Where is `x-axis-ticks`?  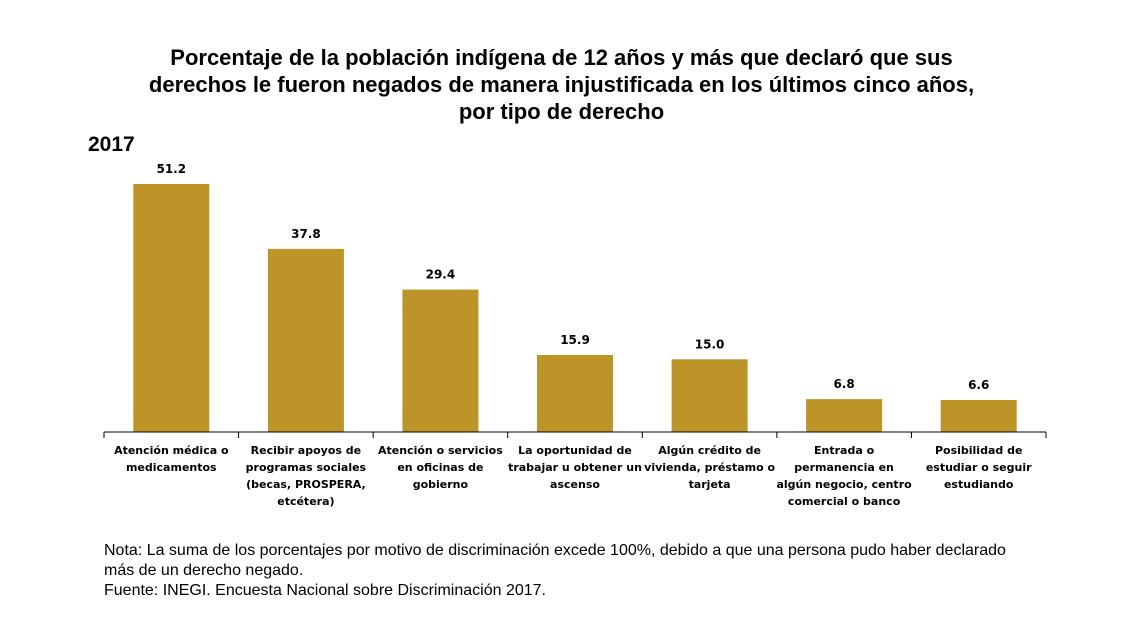 x-axis-ticks is located at coordinates (575, 435).